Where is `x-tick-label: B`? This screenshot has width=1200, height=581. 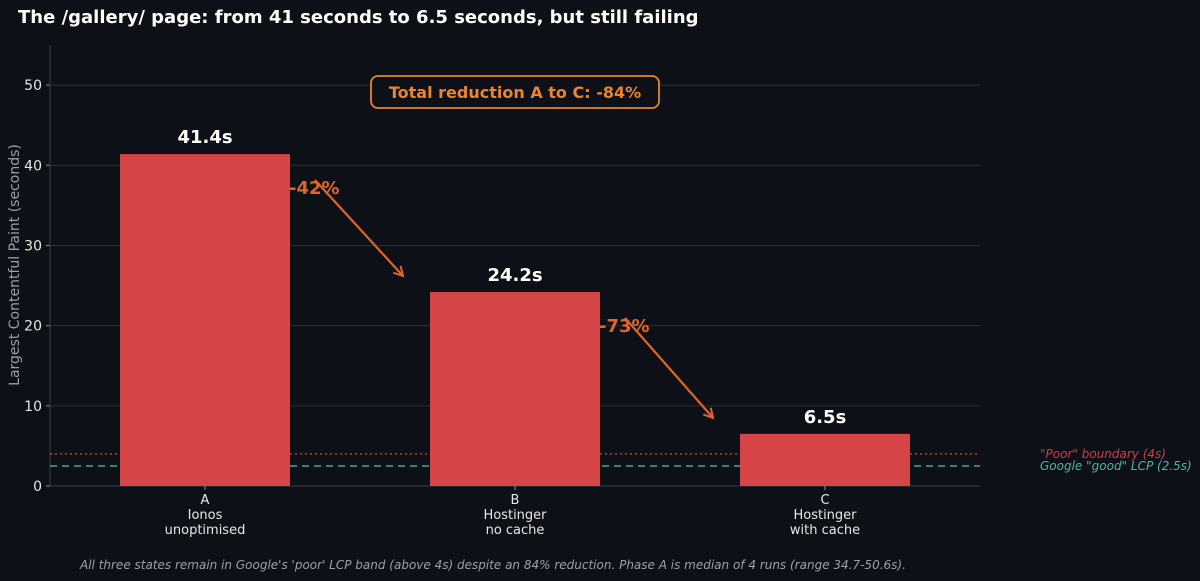 x-tick-label: B is located at coordinates (515, 500).